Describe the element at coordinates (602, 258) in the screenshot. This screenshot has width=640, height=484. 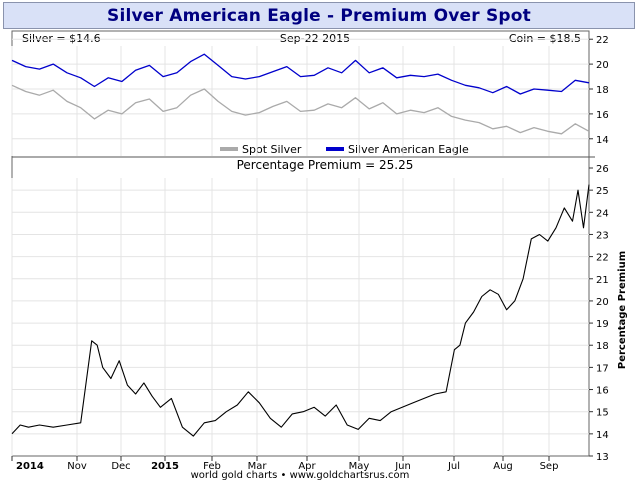
I see `bottom-ytick-label: 22` at that location.